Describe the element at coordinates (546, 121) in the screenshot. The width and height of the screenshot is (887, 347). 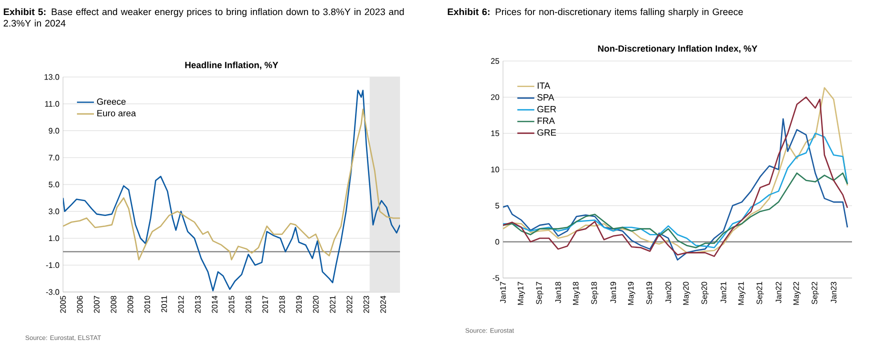
I see `legend-label: FRA` at that location.